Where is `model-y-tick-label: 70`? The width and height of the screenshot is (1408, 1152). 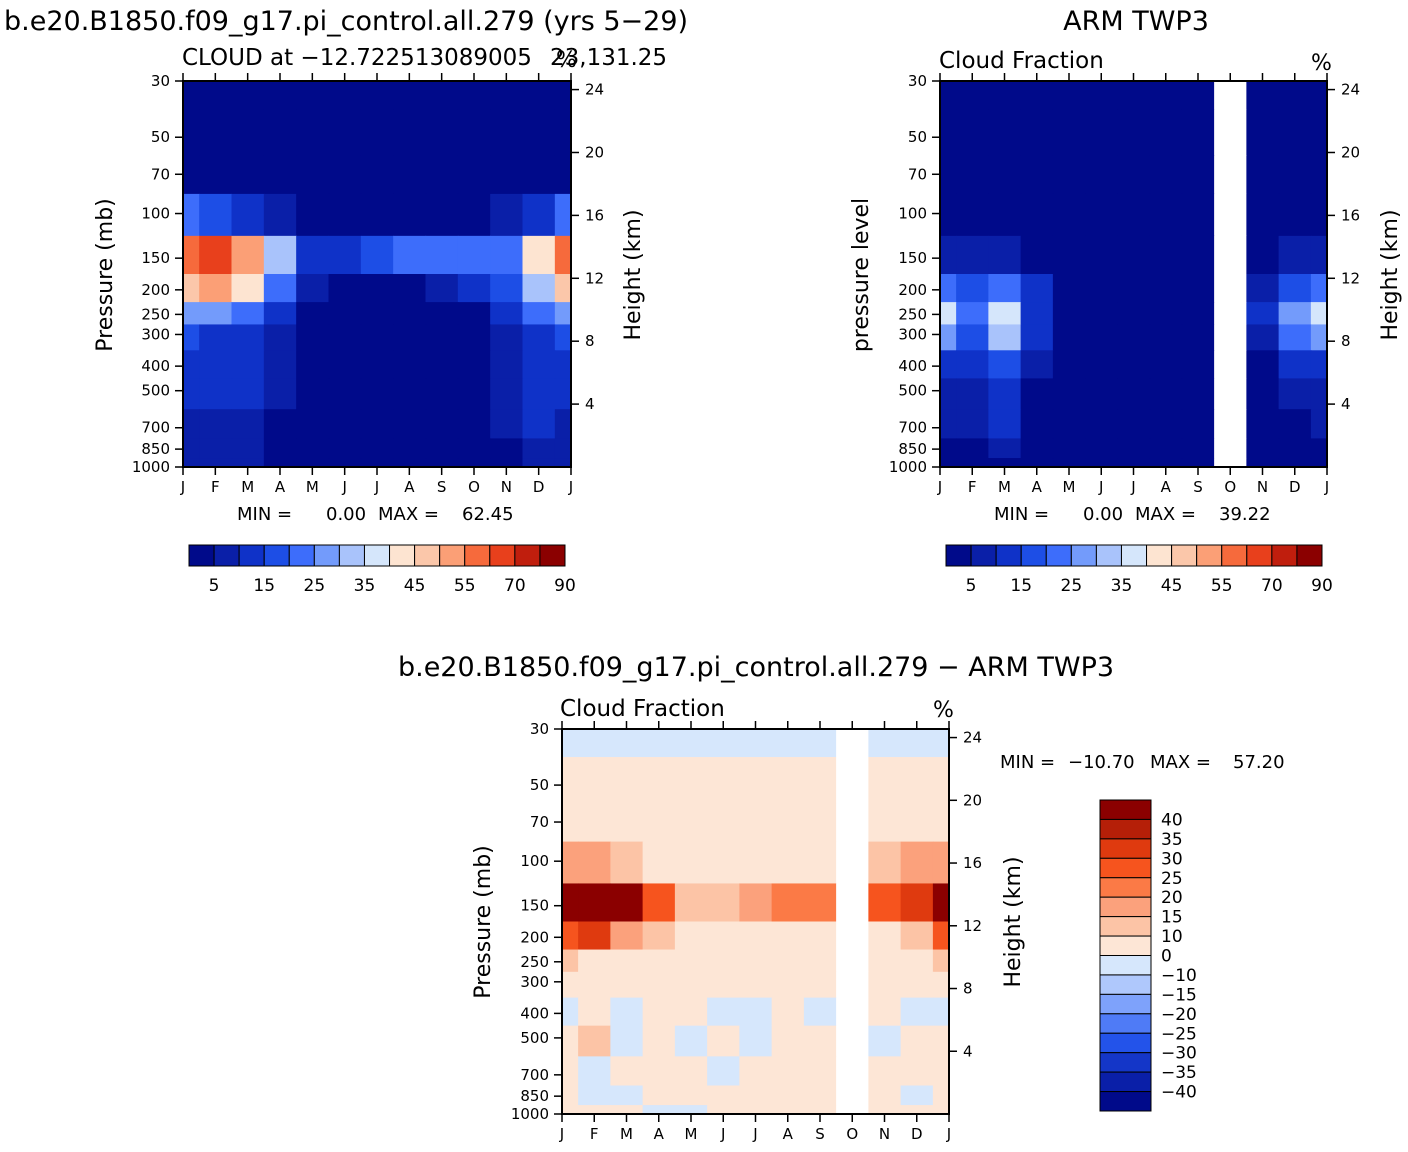
model-y-tick-label: 70 is located at coordinates (160, 174).